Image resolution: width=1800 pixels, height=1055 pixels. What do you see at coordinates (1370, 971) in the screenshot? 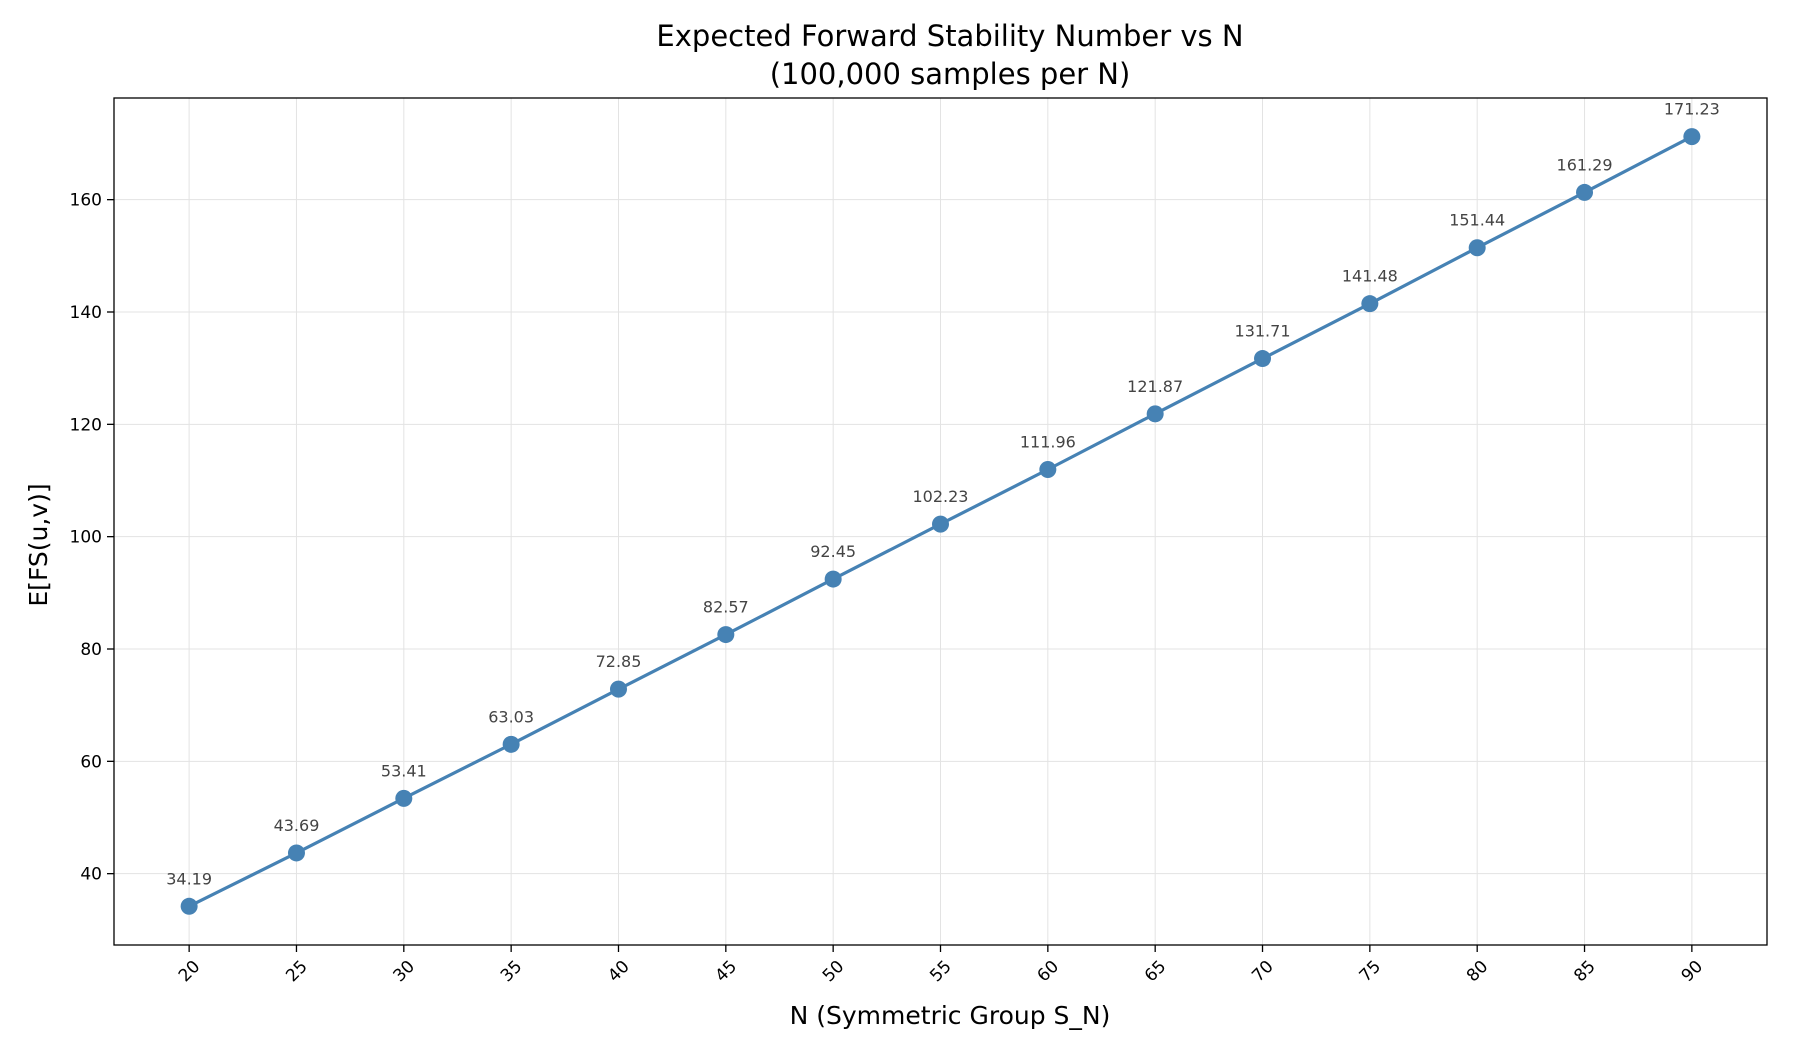
I see `x-tick-label: 75` at bounding box center [1370, 971].